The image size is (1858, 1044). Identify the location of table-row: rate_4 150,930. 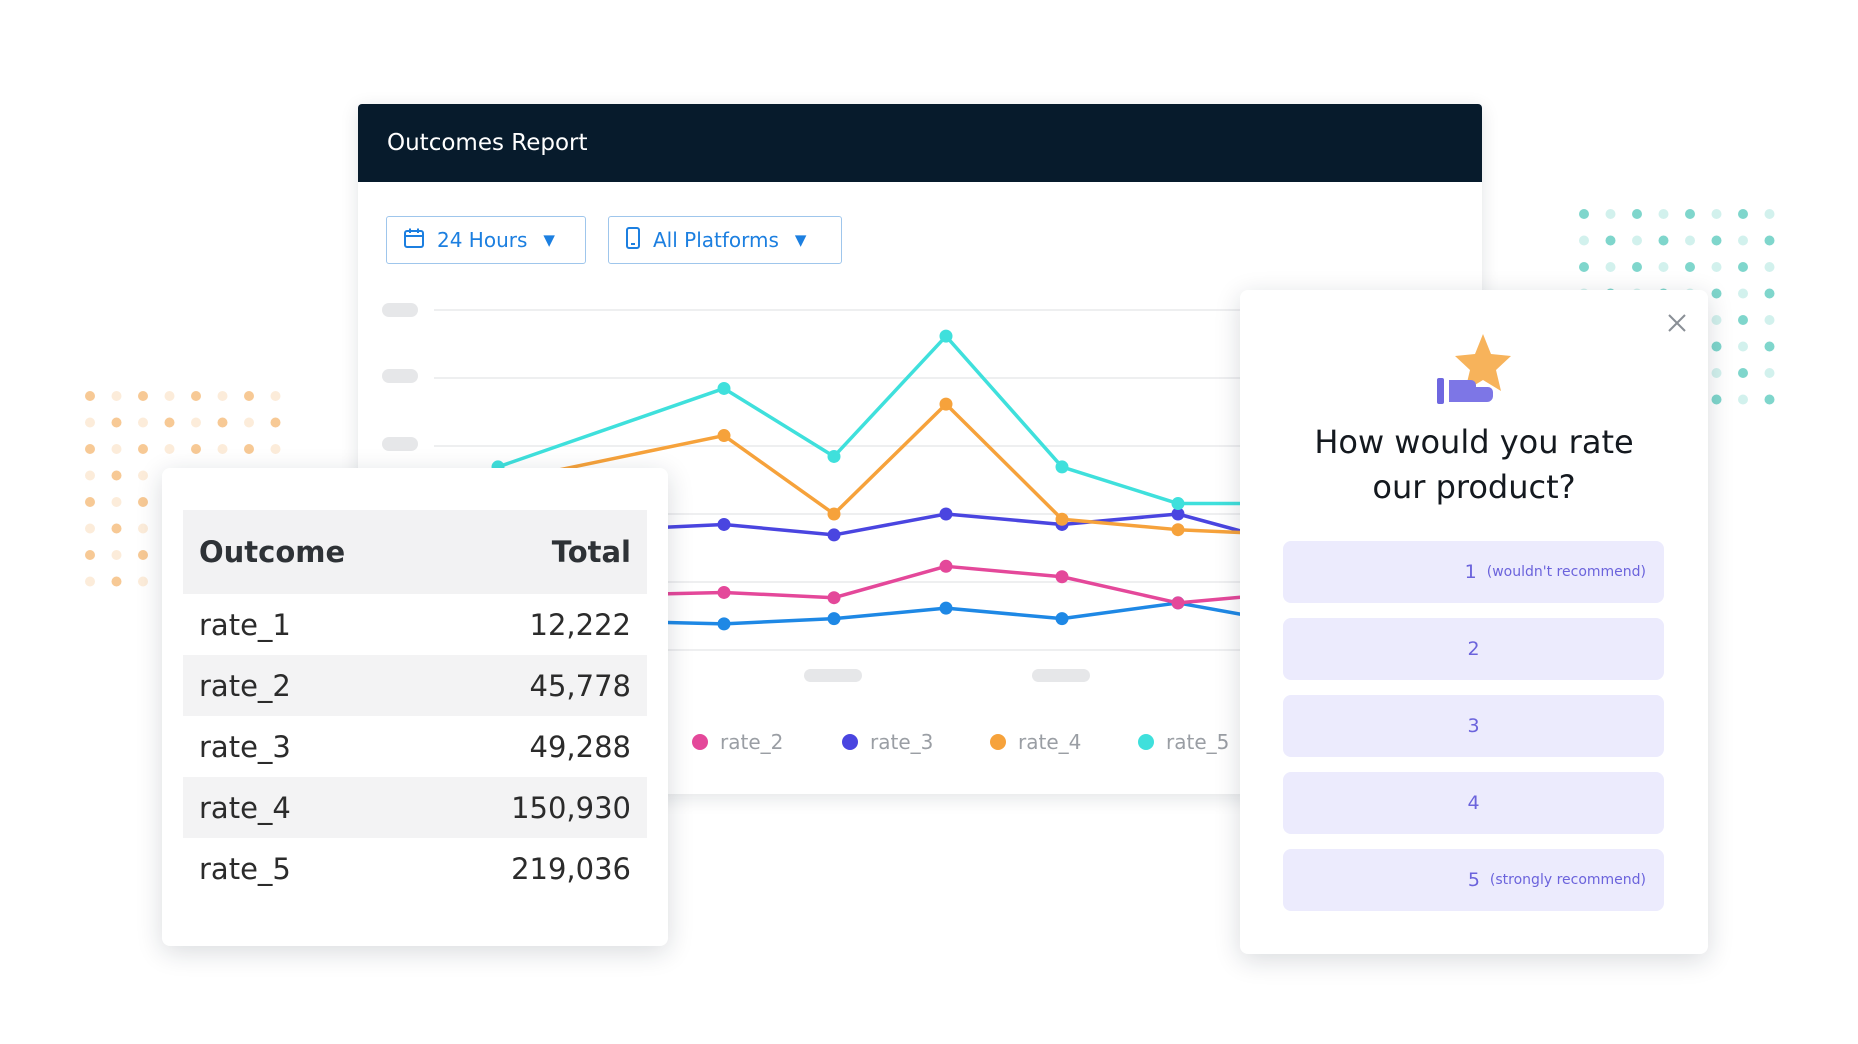
(415, 807).